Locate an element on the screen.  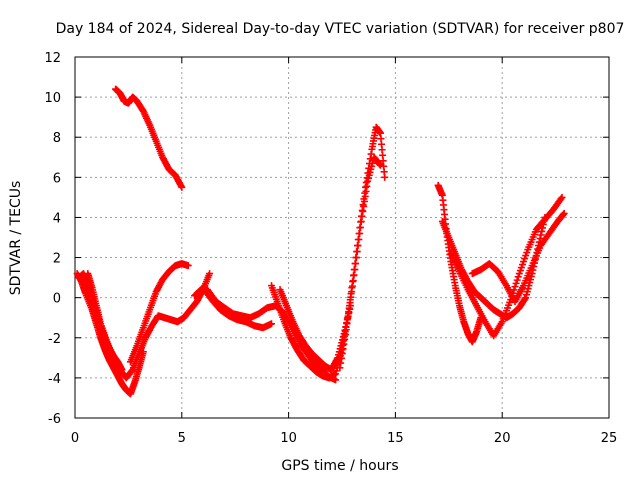
y-tick-label: 10 is located at coordinates (52, 98).